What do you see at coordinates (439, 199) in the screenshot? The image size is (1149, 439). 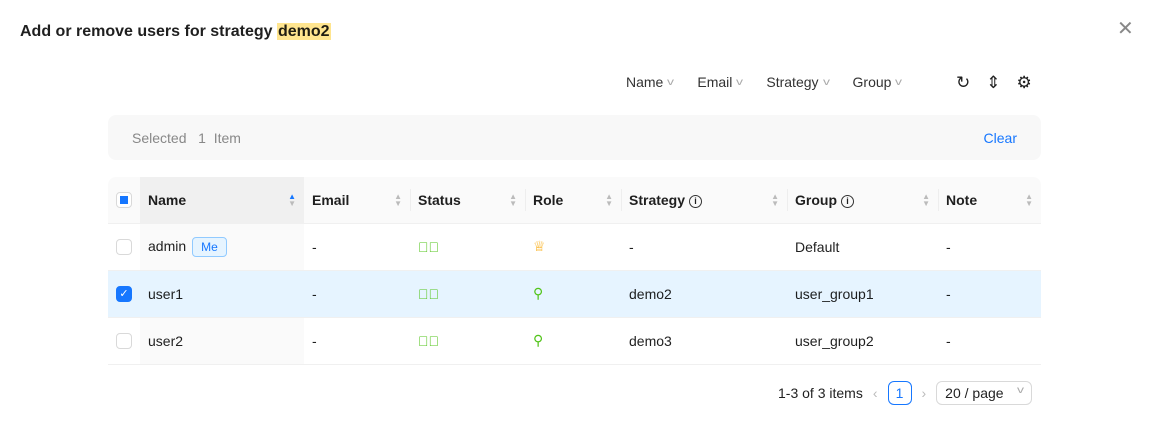 I see `column-label: Status` at bounding box center [439, 199].